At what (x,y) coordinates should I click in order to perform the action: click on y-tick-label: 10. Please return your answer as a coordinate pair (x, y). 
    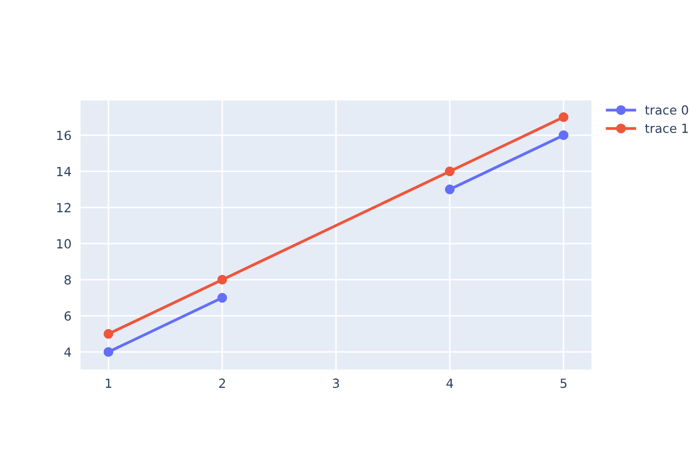
    Looking at the image, I should click on (64, 244).